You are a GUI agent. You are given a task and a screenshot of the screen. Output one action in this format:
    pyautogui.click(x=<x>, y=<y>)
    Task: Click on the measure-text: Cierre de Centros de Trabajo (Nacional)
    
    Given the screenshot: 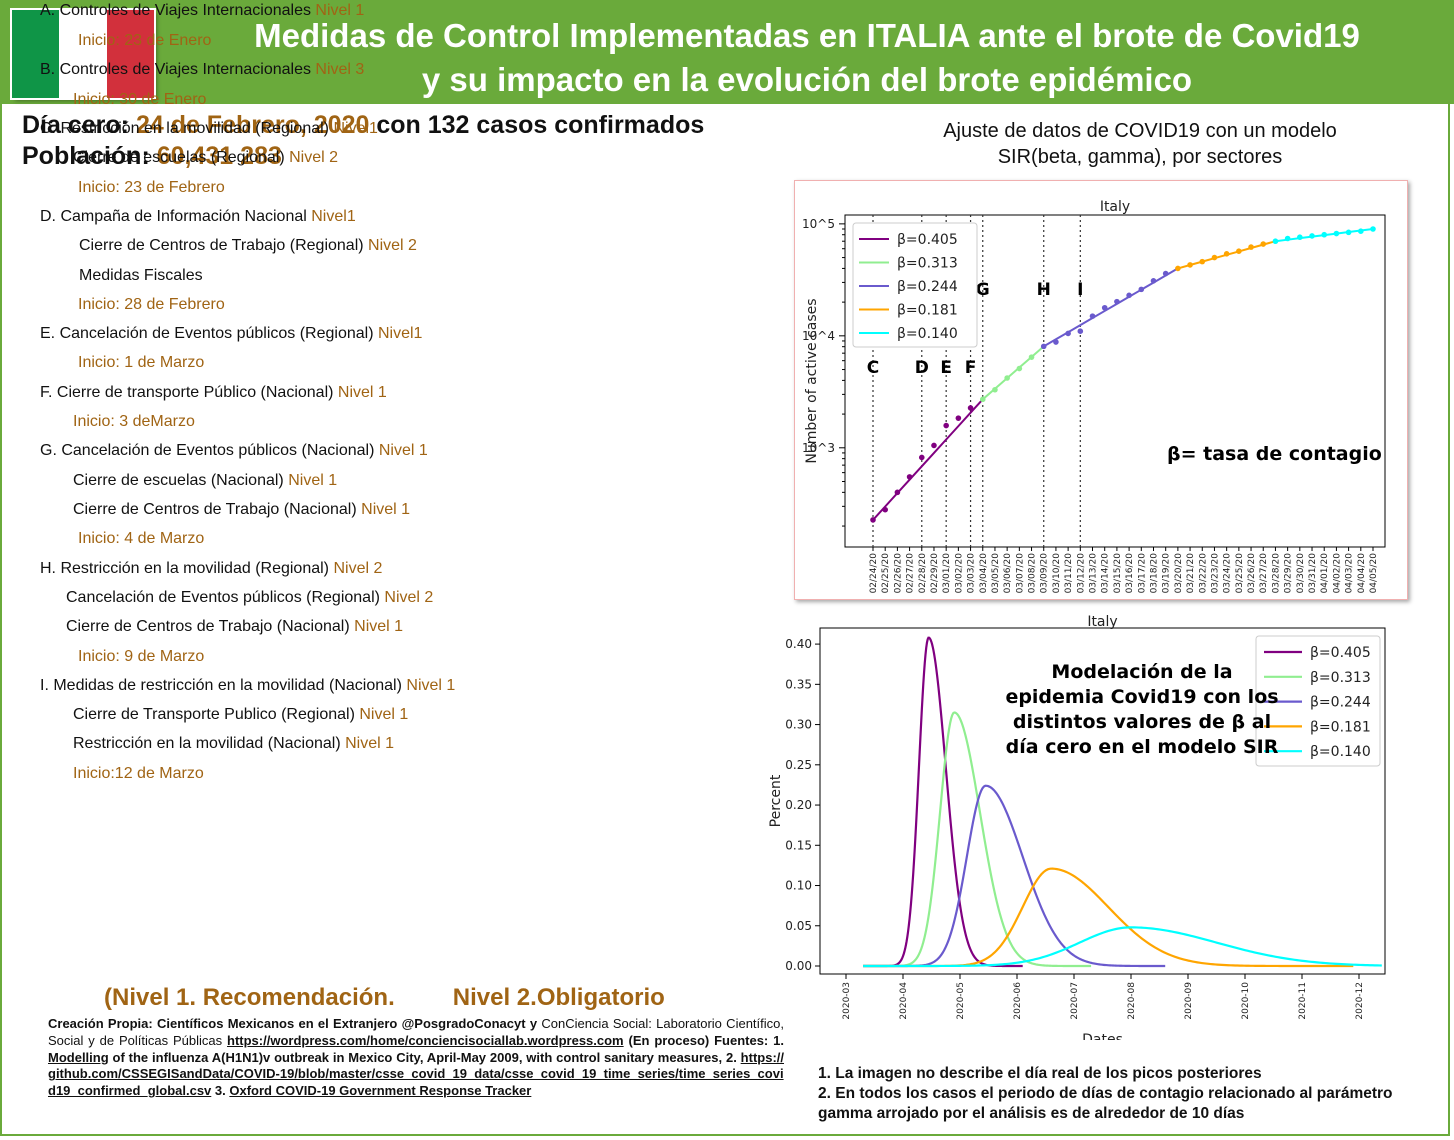 What is the action you would take?
    pyautogui.click(x=217, y=509)
    